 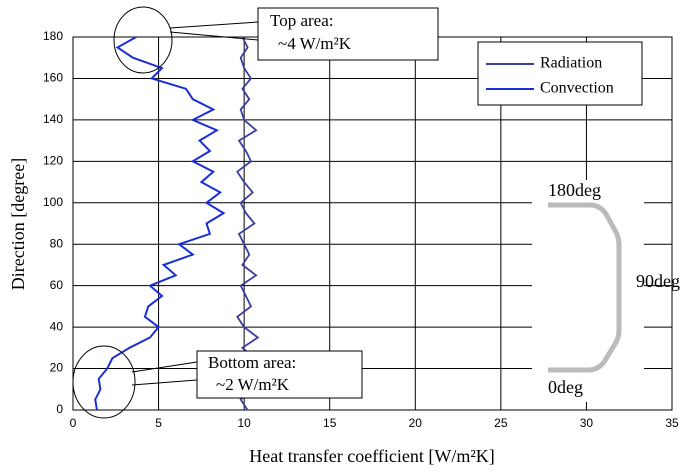 What do you see at coordinates (330, 423) in the screenshot?
I see `x-tick-label: 15` at bounding box center [330, 423].